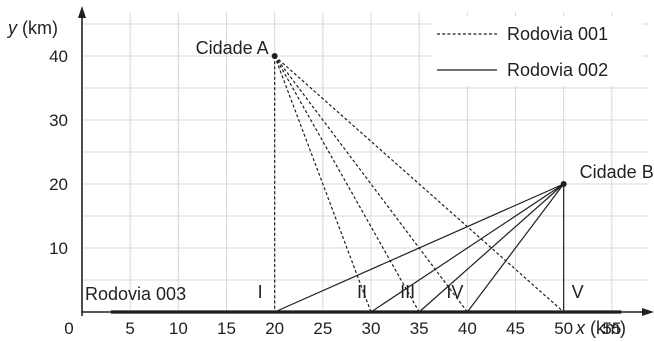  What do you see at coordinates (419, 328) in the screenshot?
I see `x-tick-label: 35` at bounding box center [419, 328].